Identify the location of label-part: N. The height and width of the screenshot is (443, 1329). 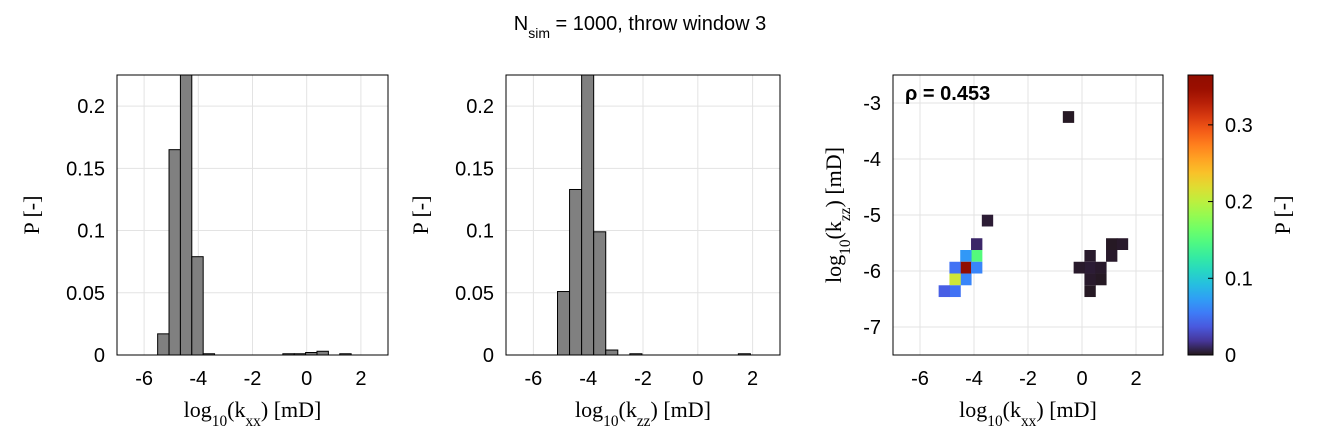
(521, 24).